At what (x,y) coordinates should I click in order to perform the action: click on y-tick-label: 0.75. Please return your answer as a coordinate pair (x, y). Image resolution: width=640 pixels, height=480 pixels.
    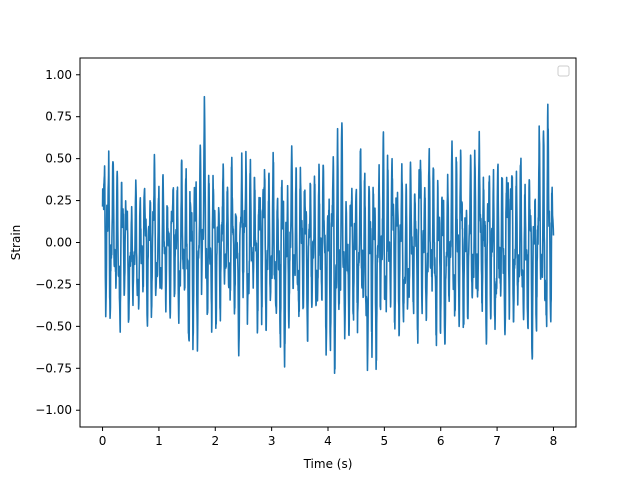
    Looking at the image, I should click on (58, 117).